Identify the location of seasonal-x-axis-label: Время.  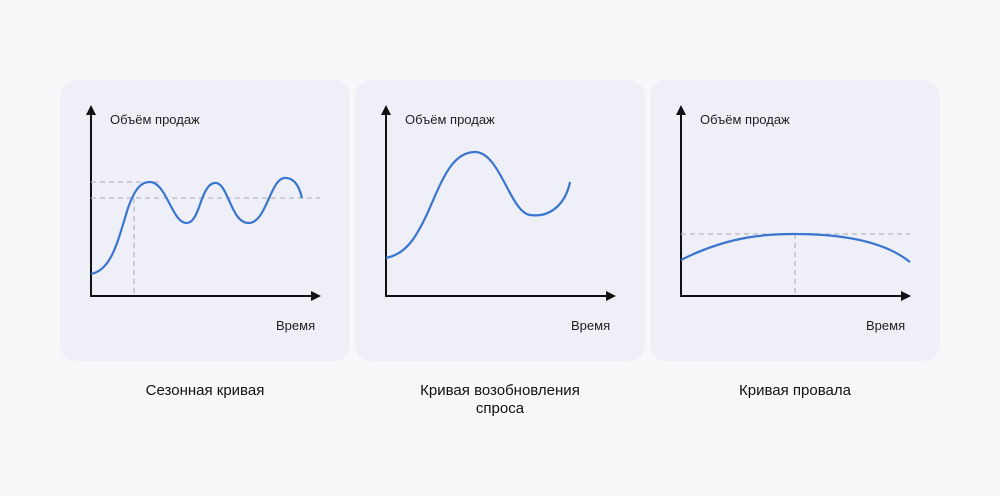
(296, 325).